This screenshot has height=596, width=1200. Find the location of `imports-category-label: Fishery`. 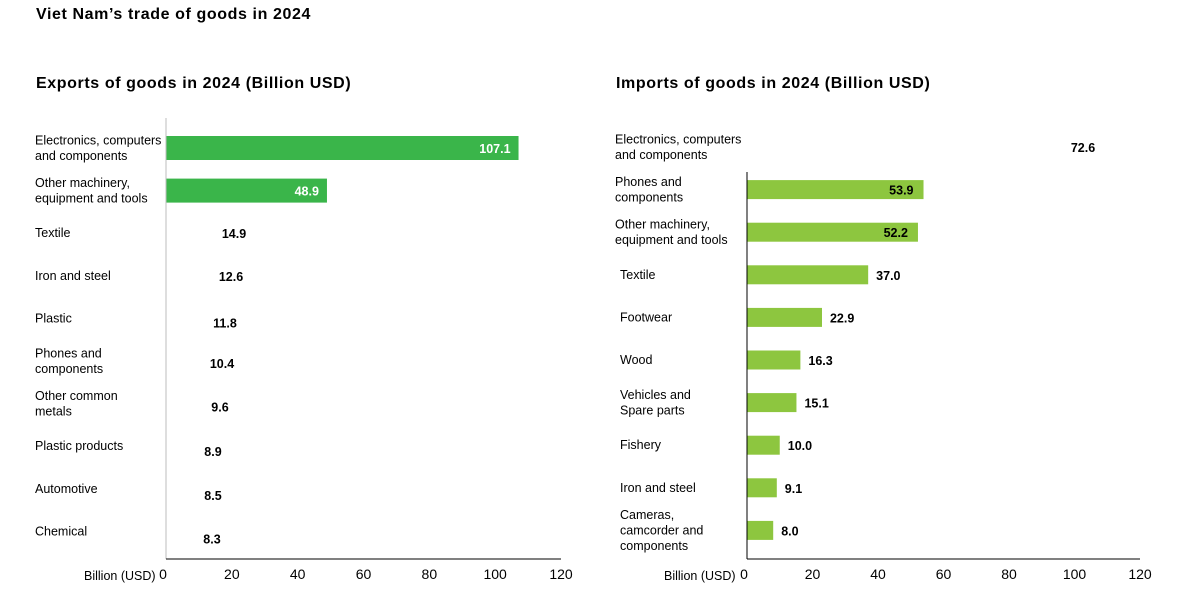

imports-category-label: Fishery is located at coordinates (641, 445).